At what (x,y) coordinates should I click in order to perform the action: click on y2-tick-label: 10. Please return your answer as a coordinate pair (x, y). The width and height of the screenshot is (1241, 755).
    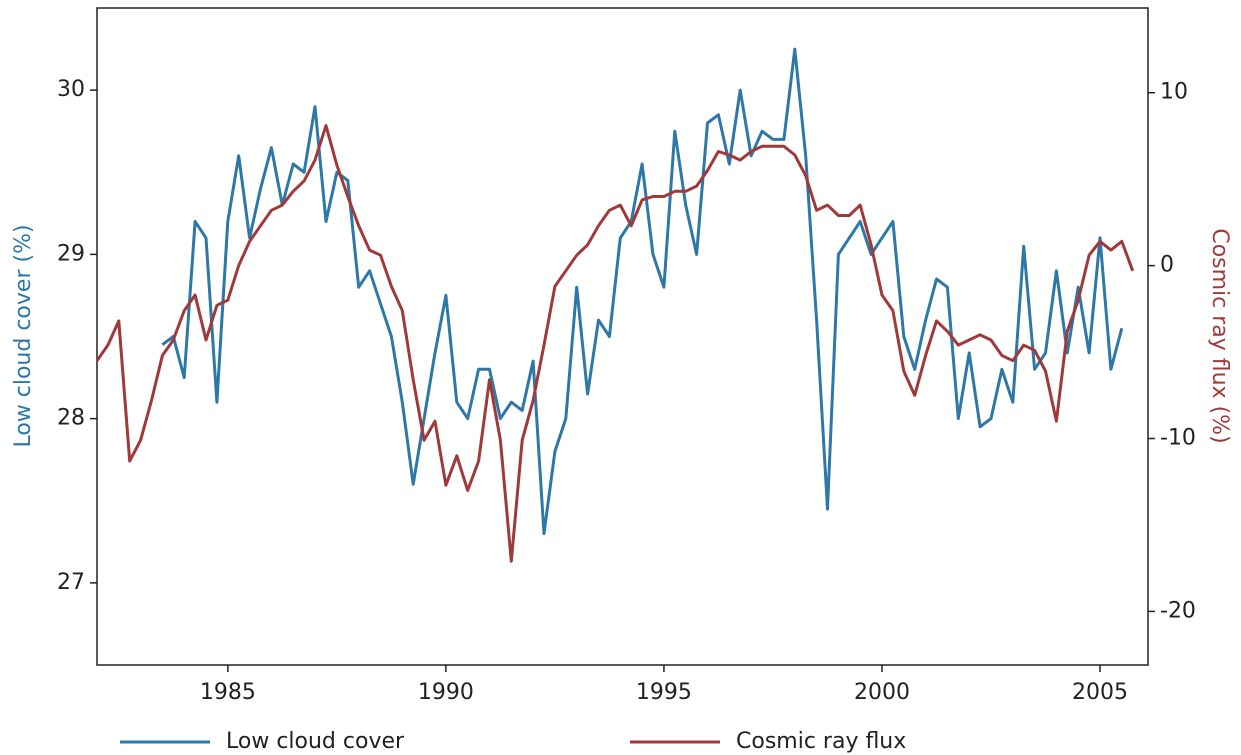
    Looking at the image, I should click on (1174, 92).